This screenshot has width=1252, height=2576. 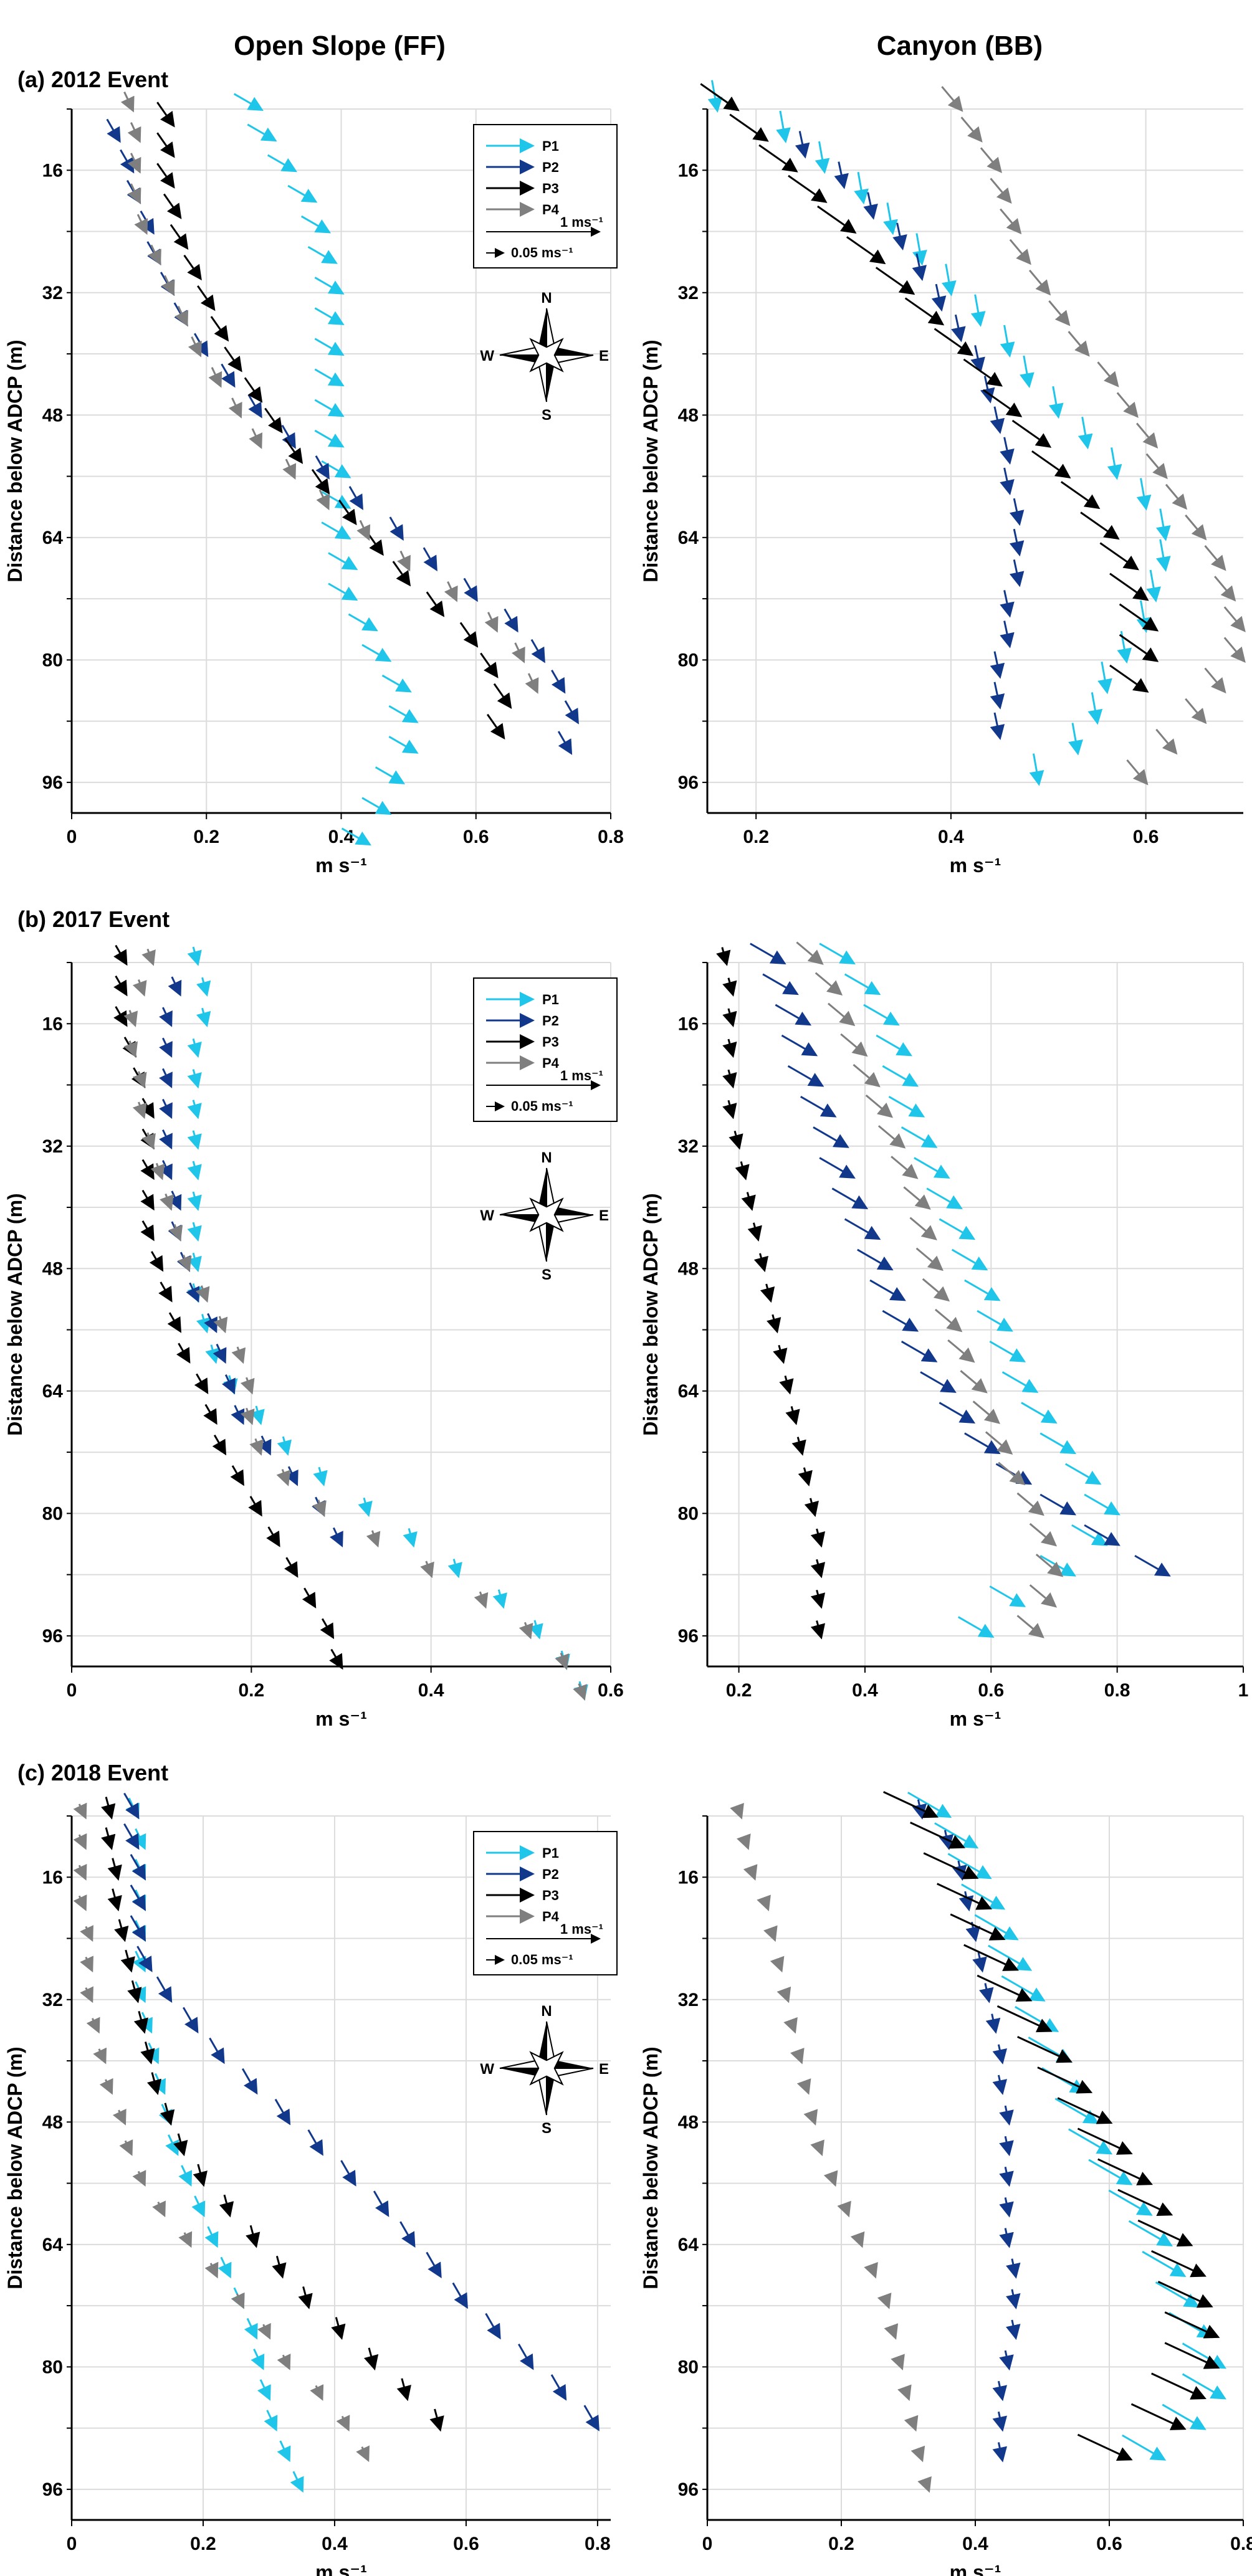 What do you see at coordinates (581, 1929) in the screenshot?
I see `legend-scale-large-label: 1 ms⁻¹` at bounding box center [581, 1929].